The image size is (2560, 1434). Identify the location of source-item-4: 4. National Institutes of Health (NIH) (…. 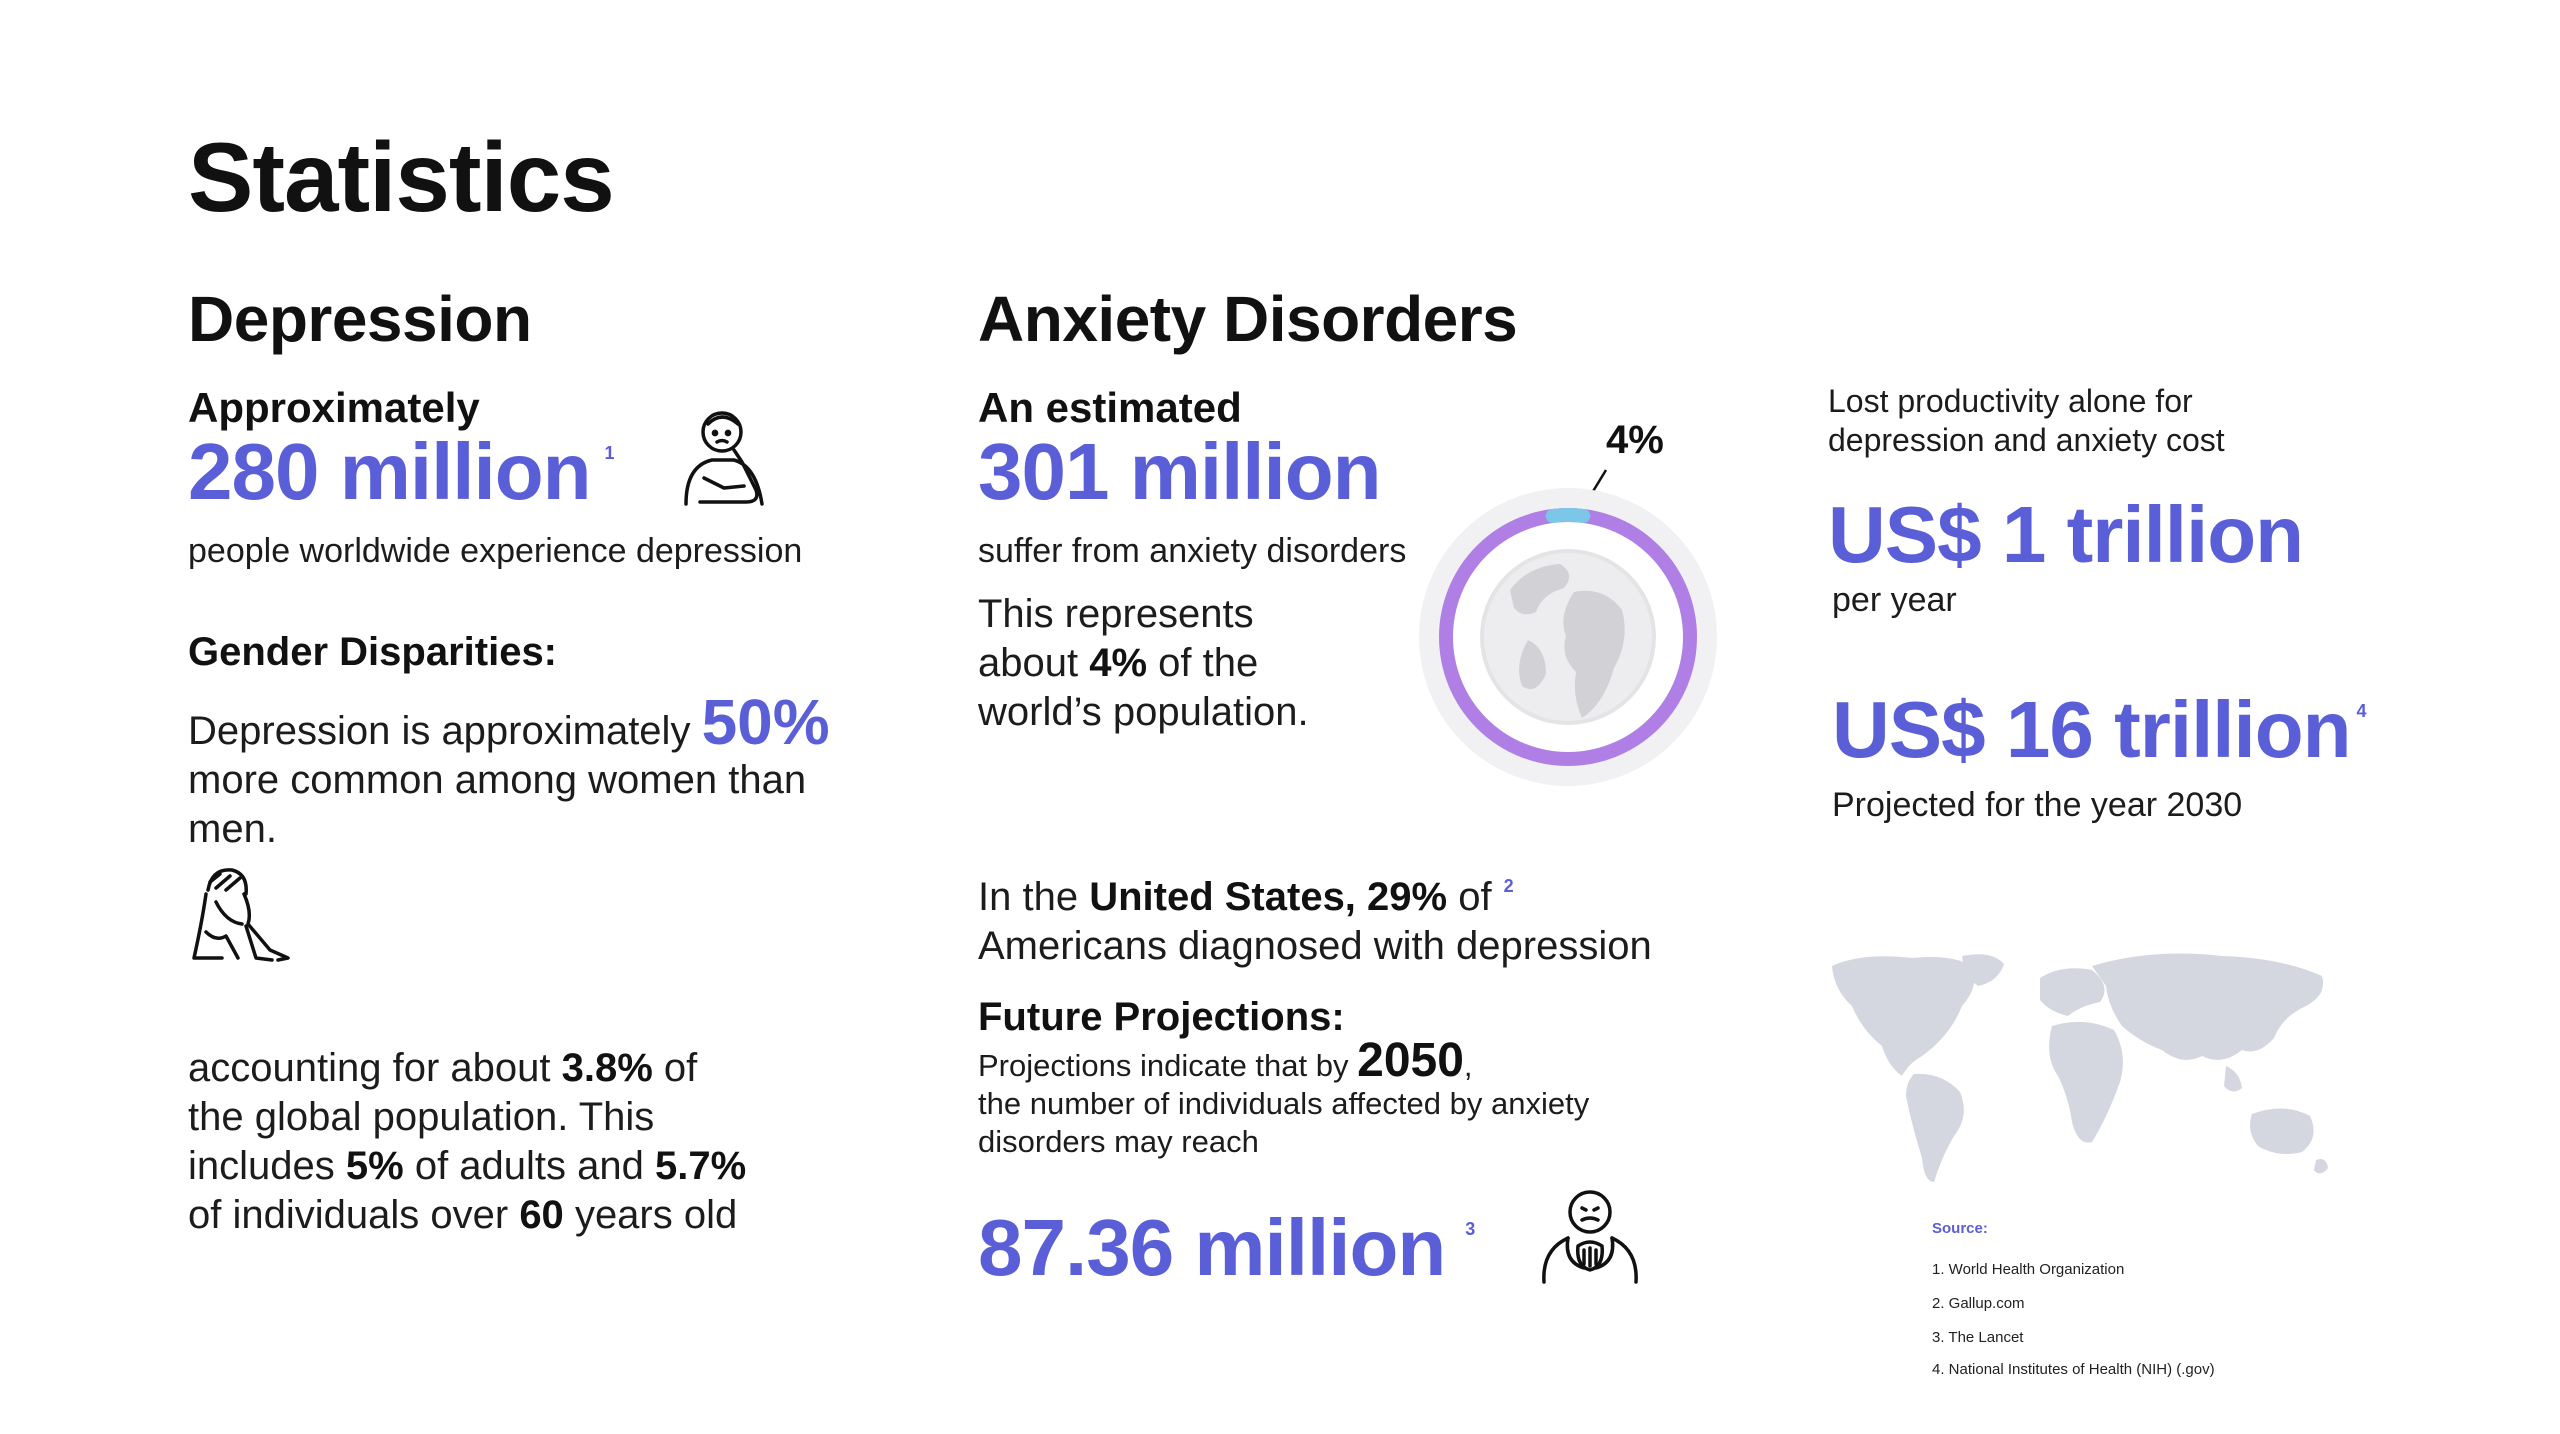
(2073, 1369).